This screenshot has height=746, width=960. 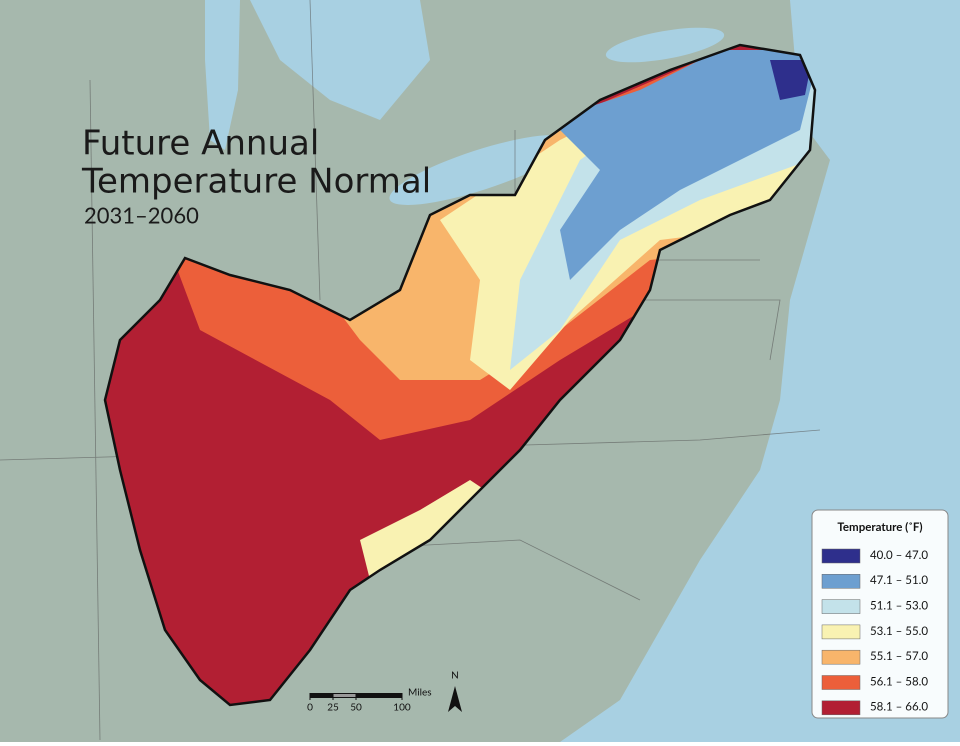 I want to click on scale-tick-label: 50, so click(x=356, y=708).